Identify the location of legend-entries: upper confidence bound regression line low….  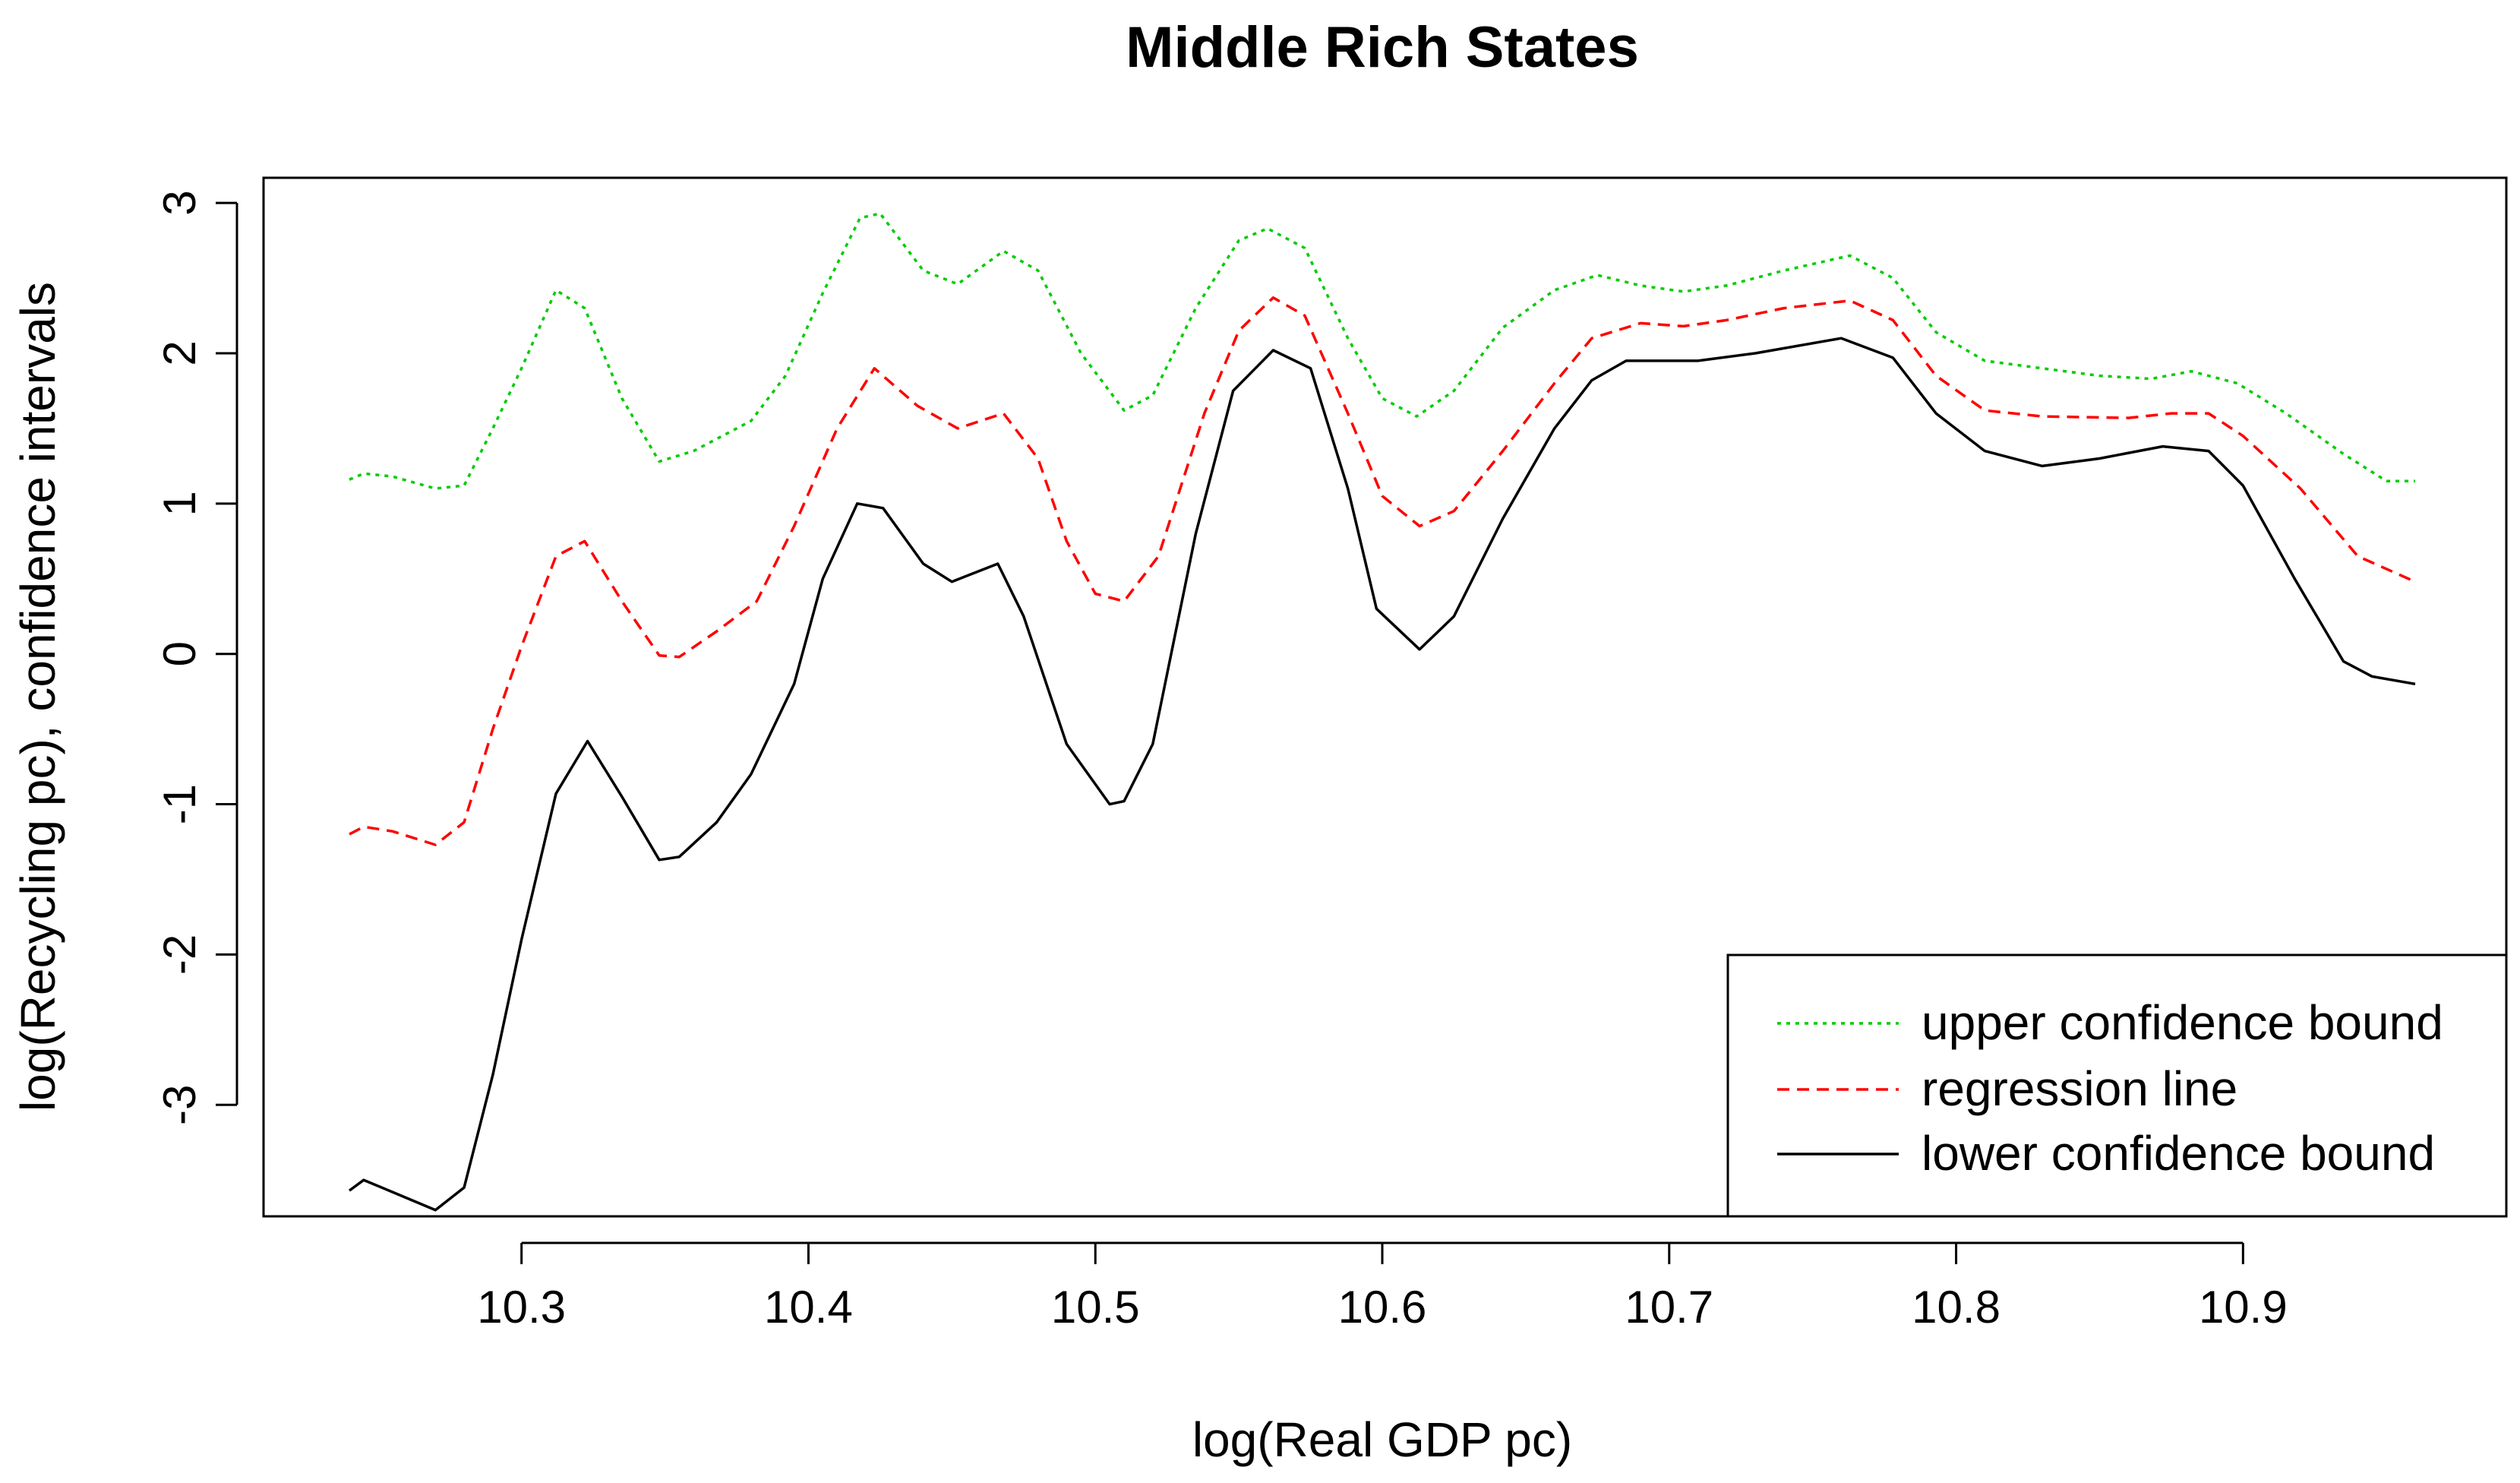
(2110, 1088).